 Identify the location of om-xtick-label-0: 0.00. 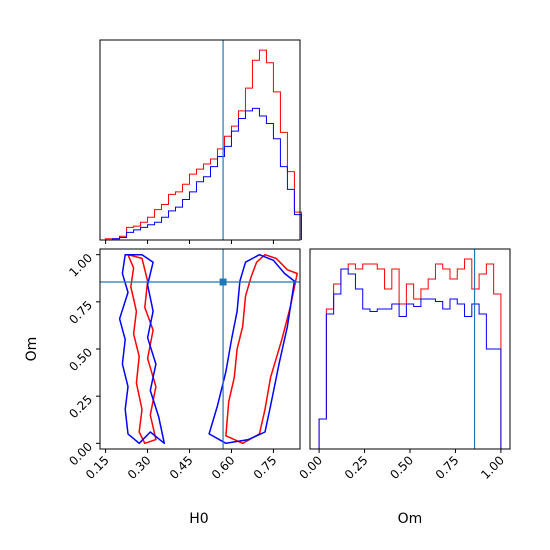
(310, 467).